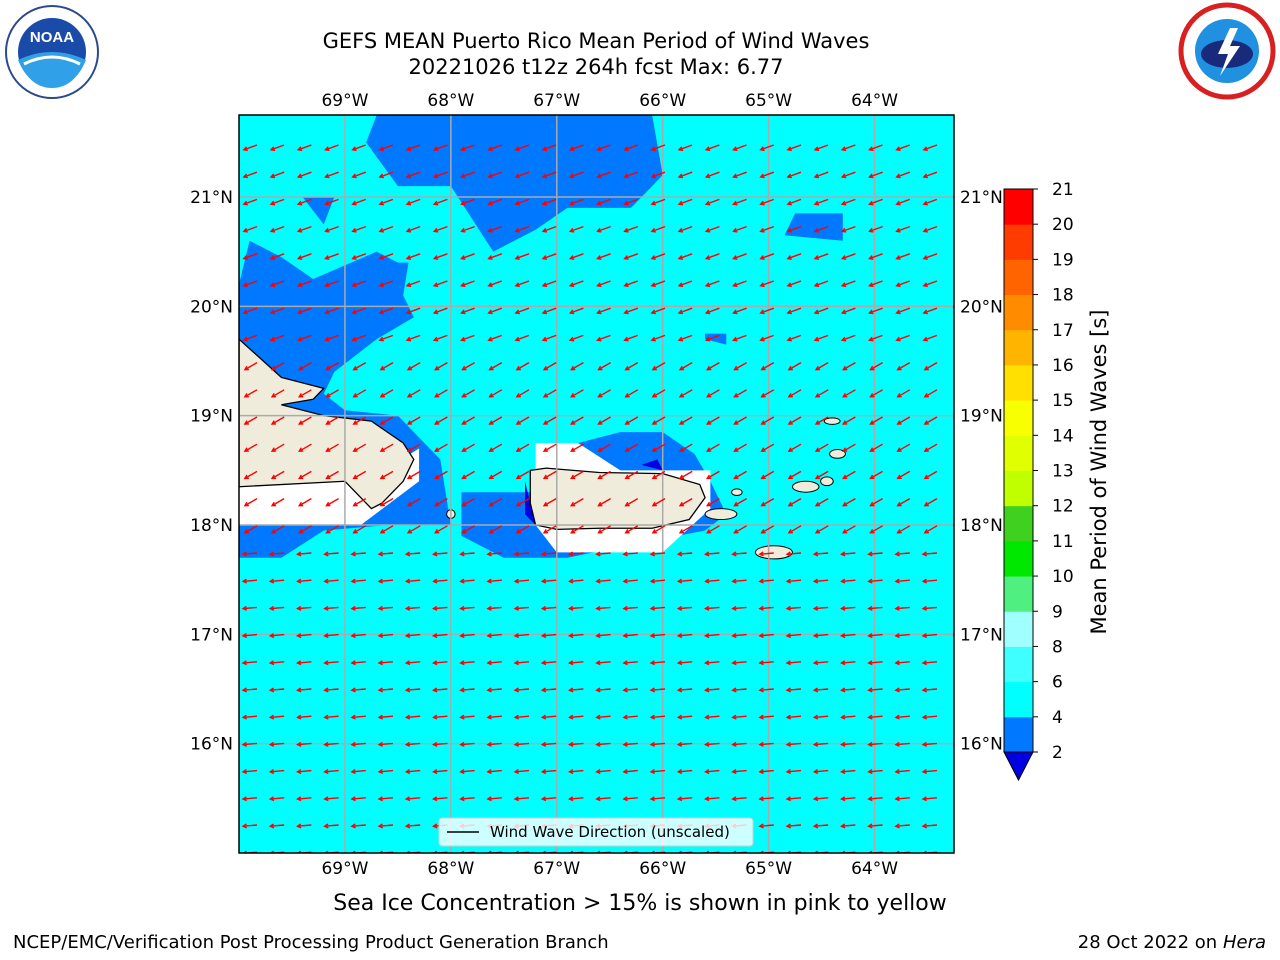 This screenshot has width=1280, height=960. What do you see at coordinates (1057, 753) in the screenshot?
I see `colorbar-tick-label: 2` at bounding box center [1057, 753].